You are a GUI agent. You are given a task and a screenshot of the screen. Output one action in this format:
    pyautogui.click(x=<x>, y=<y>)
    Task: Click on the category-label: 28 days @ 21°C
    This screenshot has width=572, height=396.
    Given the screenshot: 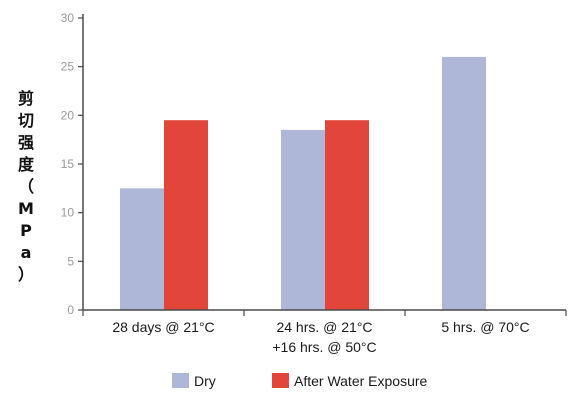 What is the action you would take?
    pyautogui.click(x=163, y=327)
    